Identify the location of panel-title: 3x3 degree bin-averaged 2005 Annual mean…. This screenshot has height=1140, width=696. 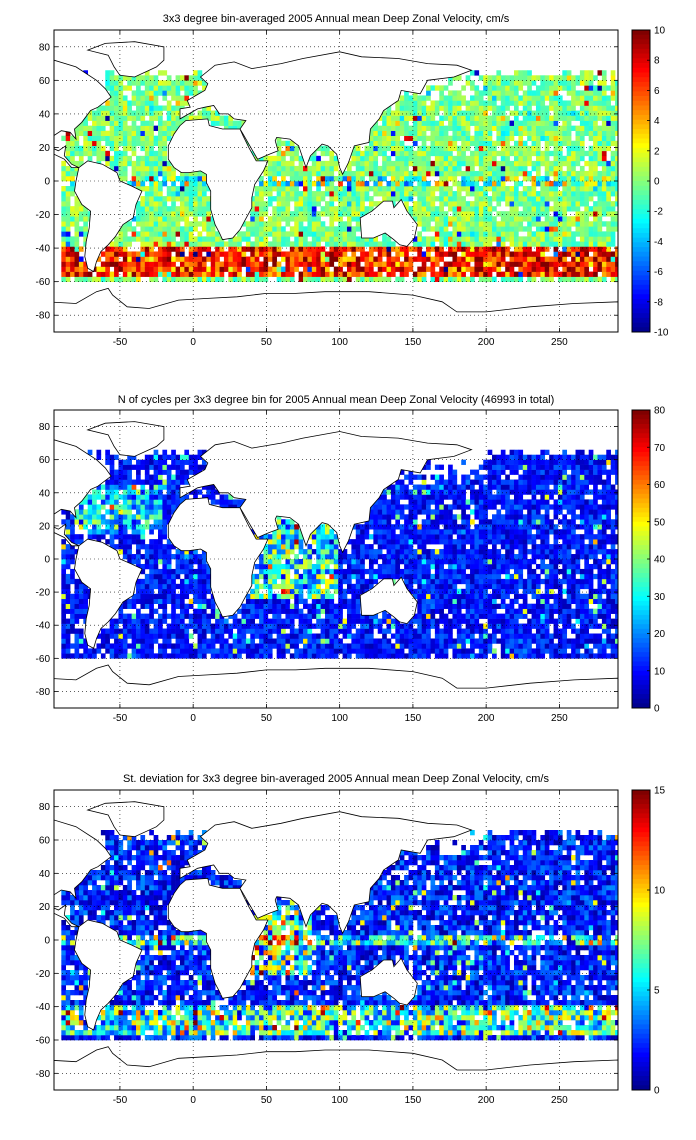
(336, 19).